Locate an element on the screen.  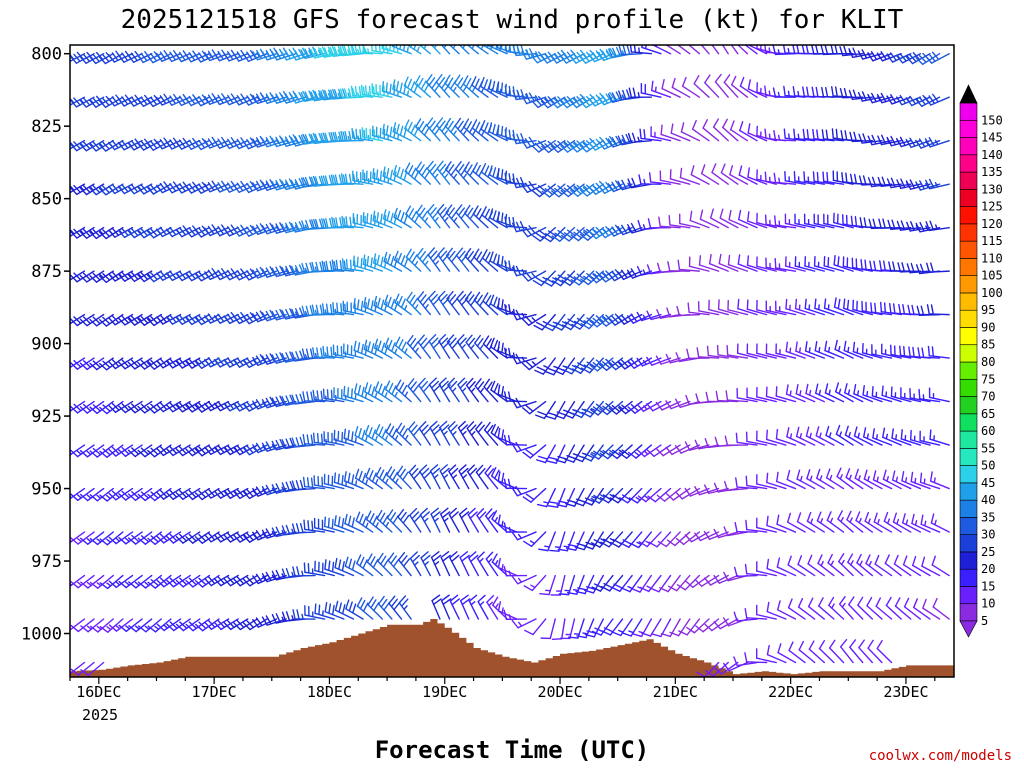
colorbar-label: 120 is located at coordinates (992, 224).